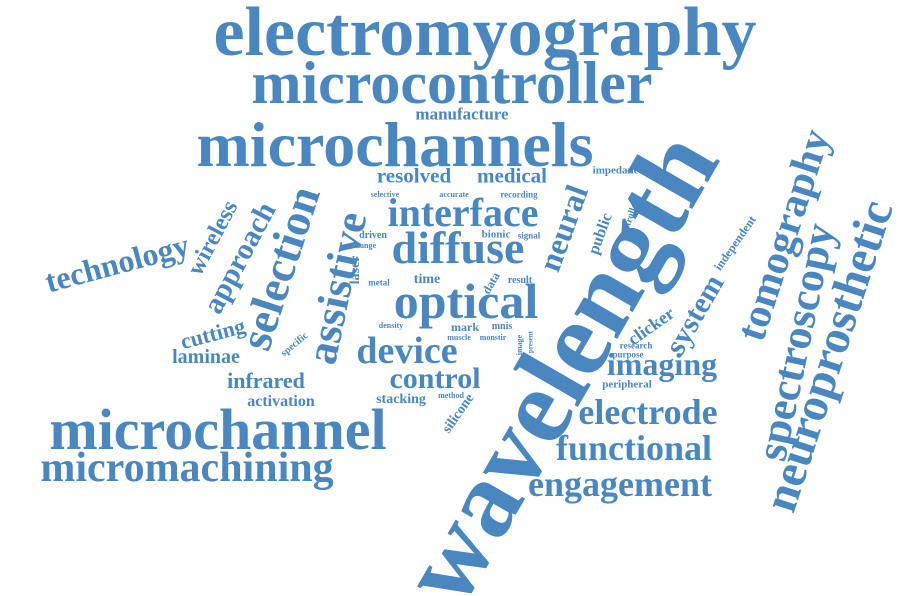 The width and height of the screenshot is (900, 596). I want to click on word-microchannel: microchannel, so click(218, 429).